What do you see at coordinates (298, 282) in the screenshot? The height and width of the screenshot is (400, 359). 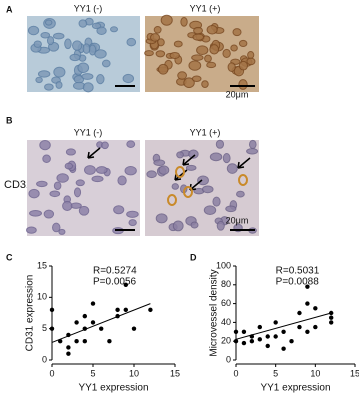 I see `annotation: P=0.0088` at bounding box center [298, 282].